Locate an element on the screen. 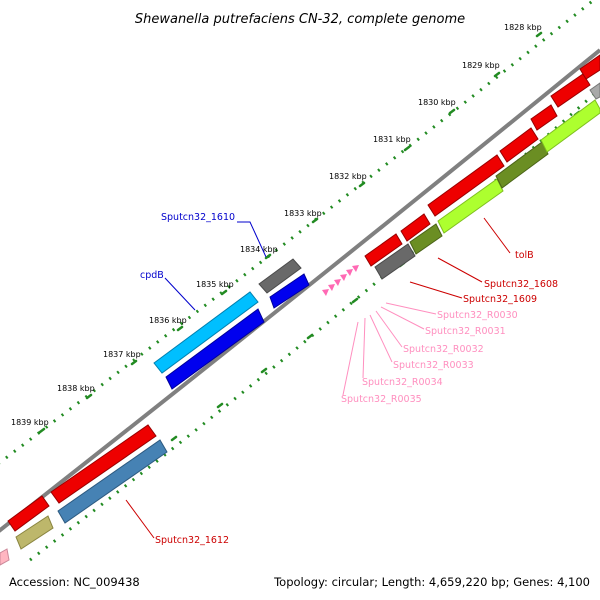  kbp-label-1831: 1831 kbp is located at coordinates (392, 139).